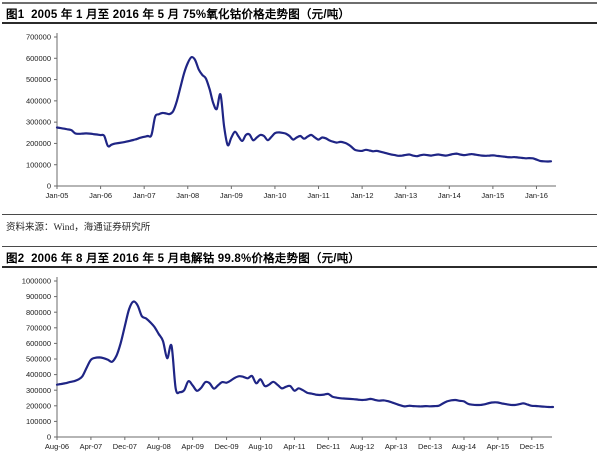 This screenshot has height=464, width=600. What do you see at coordinates (362, 446) in the screenshot?
I see `x-tick-label: Aug-12` at bounding box center [362, 446].